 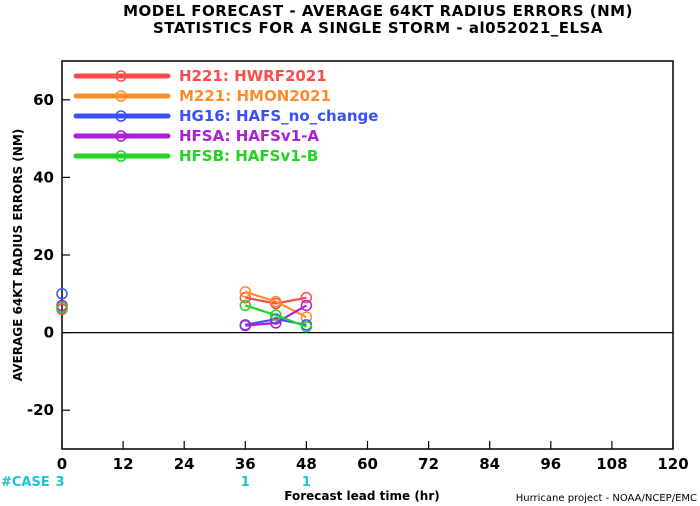 What do you see at coordinates (121, 136) in the screenshot?
I see `legend-marker-hfsa` at bounding box center [121, 136].